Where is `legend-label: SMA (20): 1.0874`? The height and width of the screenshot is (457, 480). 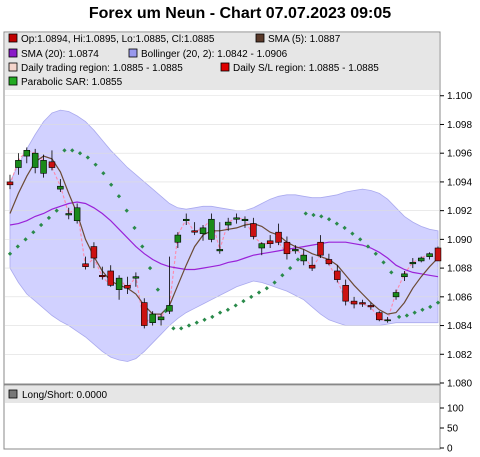
legend-label: SMA (20): 1.0874 is located at coordinates (60, 54).